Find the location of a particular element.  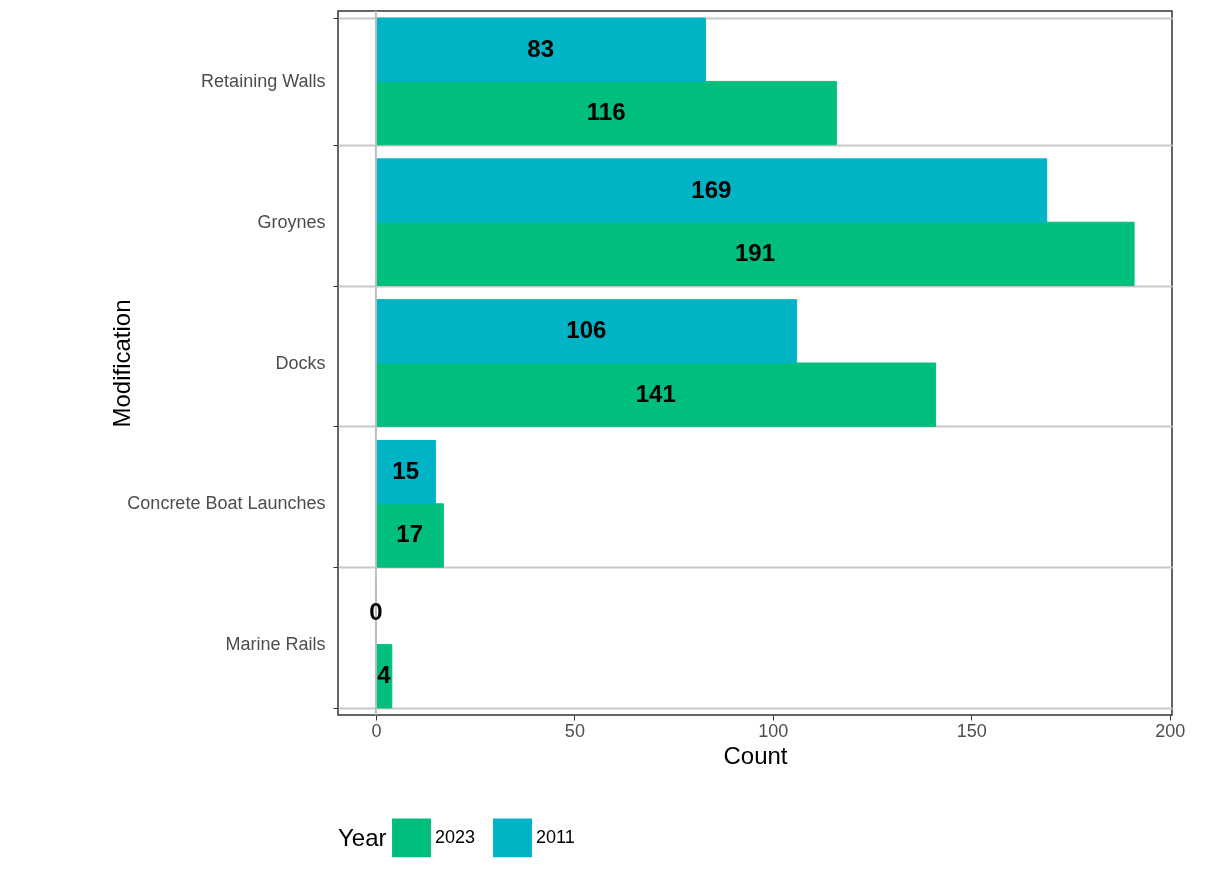

data-label: 116 is located at coordinates (606, 112).